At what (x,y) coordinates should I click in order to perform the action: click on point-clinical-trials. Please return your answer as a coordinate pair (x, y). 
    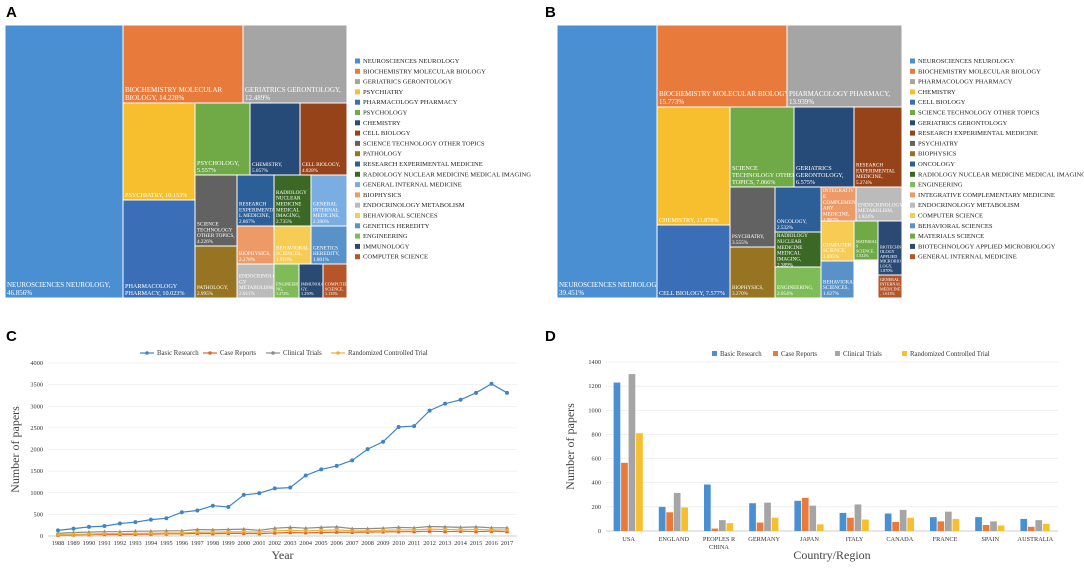
    Looking at the image, I should click on (290, 527).